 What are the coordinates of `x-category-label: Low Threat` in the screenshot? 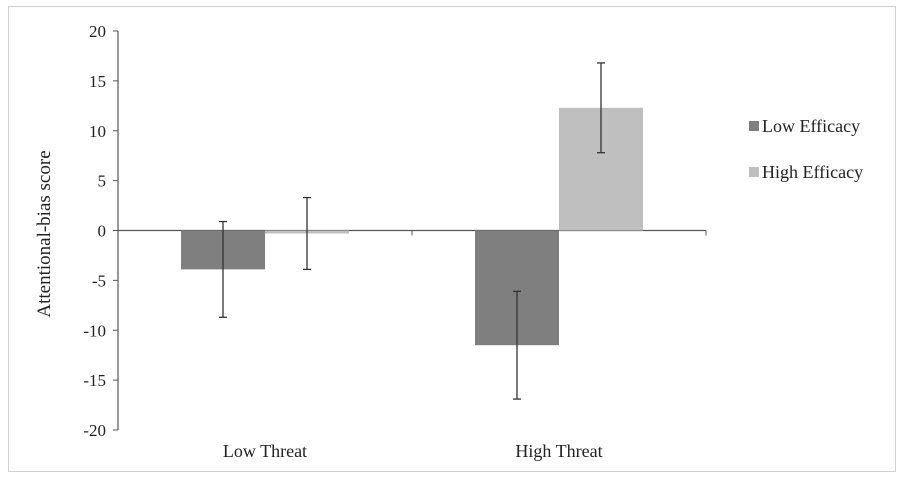 It's located at (265, 451).